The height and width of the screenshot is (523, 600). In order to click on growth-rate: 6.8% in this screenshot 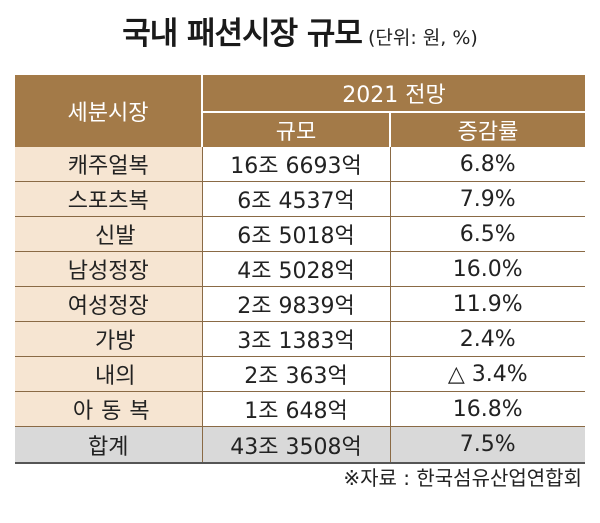, I will do `click(487, 164)`.